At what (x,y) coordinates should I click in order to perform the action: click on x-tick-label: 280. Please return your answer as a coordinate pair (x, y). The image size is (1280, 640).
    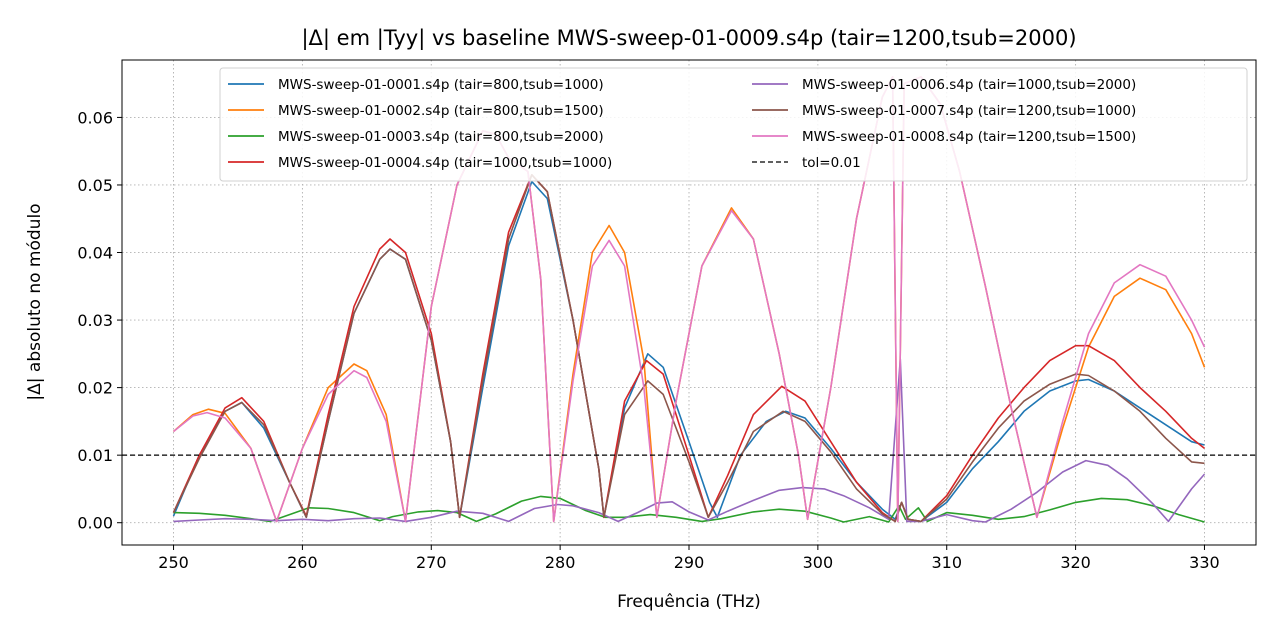
    Looking at the image, I should click on (560, 562).